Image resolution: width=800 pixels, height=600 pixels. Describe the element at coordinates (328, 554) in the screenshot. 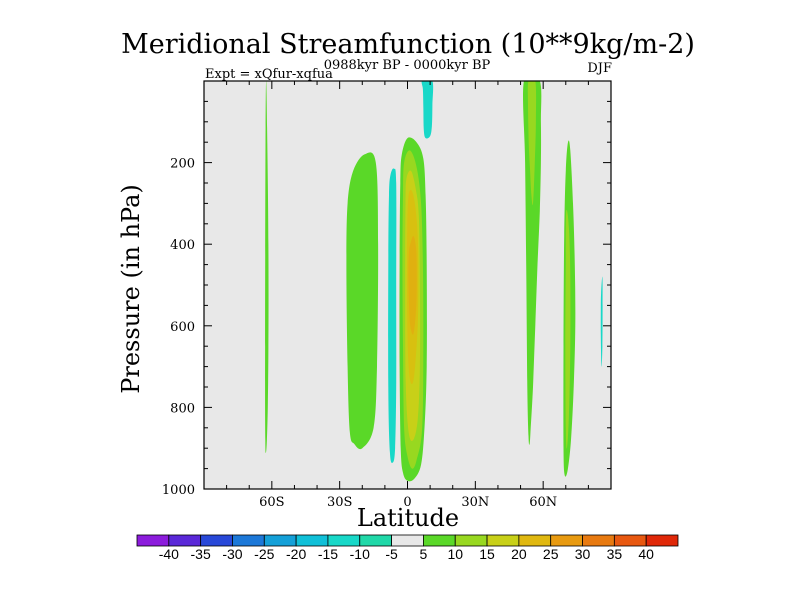

I see `colorbar-label: -15` at that location.